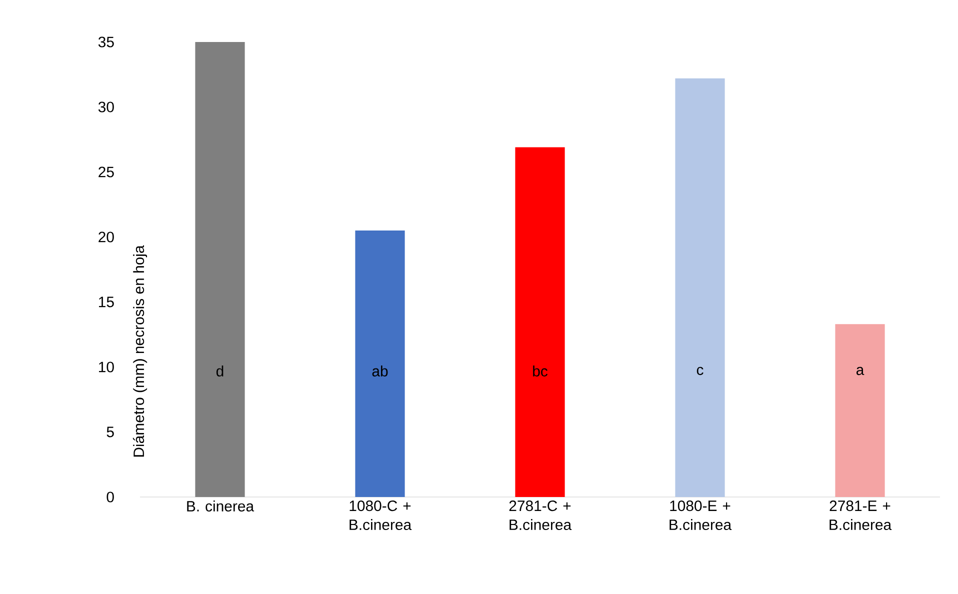 The height and width of the screenshot is (594, 958). I want to click on y-tick-label: 10, so click(106, 367).